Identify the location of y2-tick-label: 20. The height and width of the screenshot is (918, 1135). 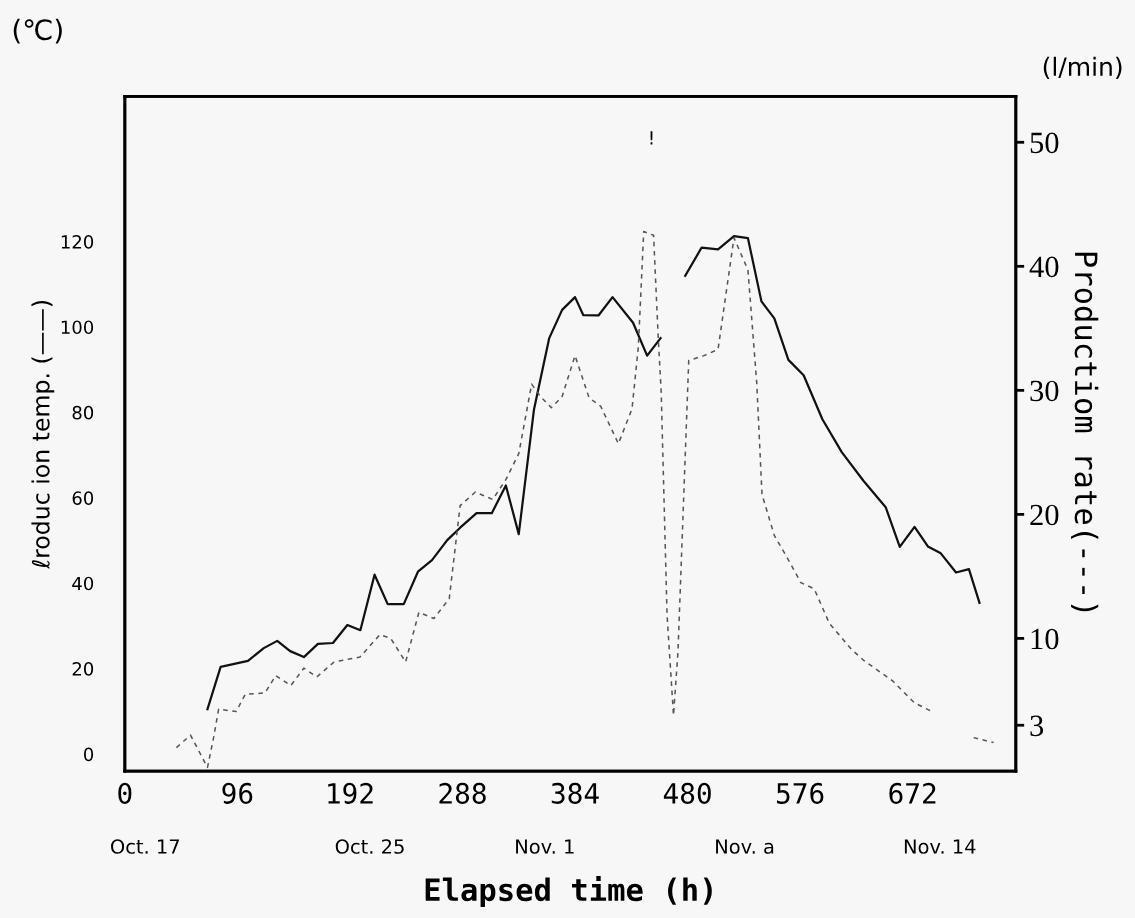
(1044, 515).